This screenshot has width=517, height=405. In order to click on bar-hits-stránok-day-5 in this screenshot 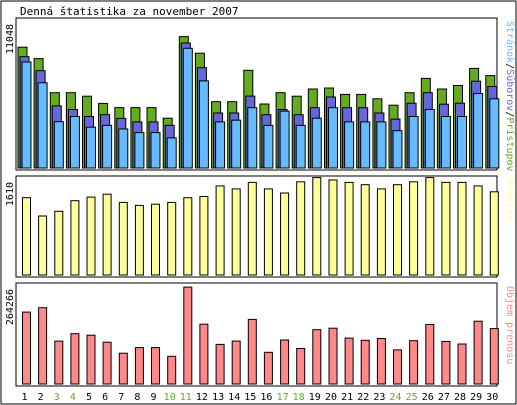, I will do `click(91, 147)`.